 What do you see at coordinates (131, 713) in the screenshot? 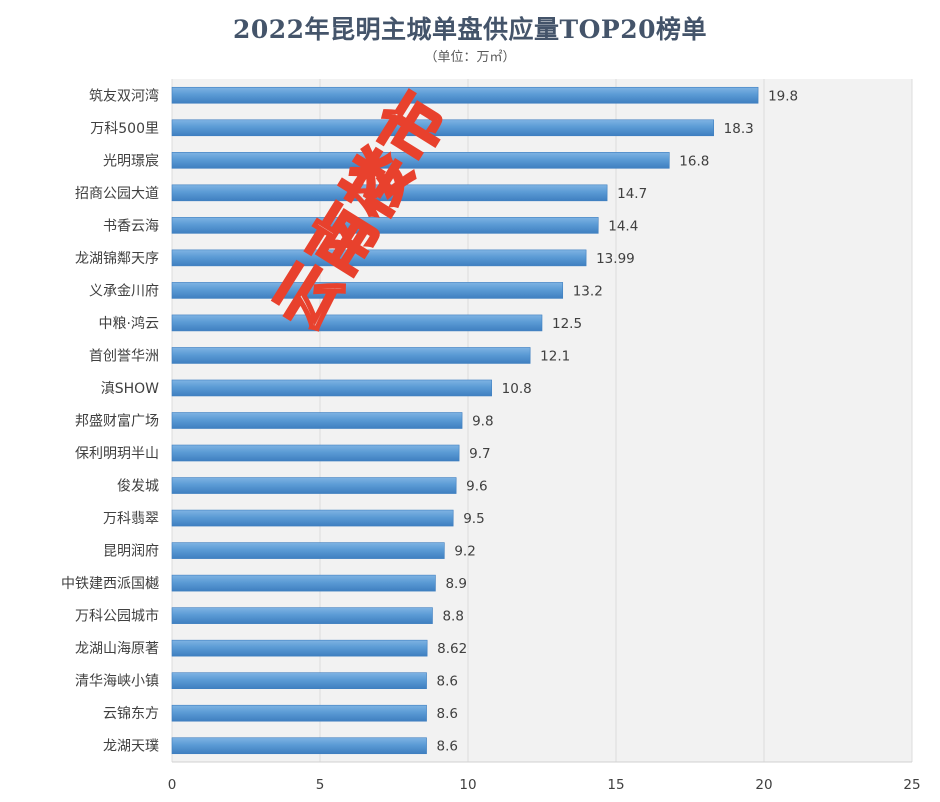
I see `category-label: 云锦东方` at bounding box center [131, 713].